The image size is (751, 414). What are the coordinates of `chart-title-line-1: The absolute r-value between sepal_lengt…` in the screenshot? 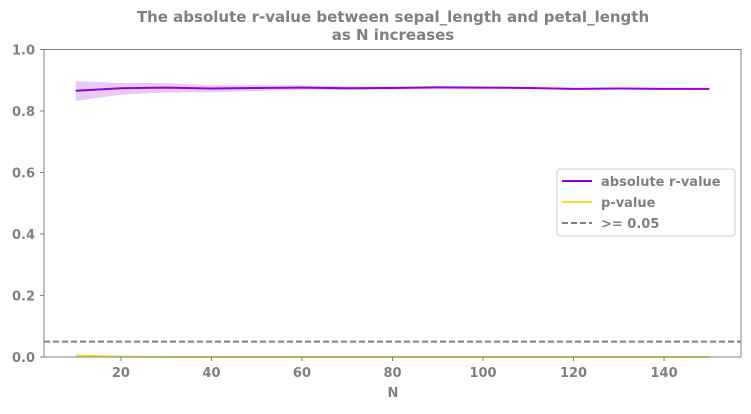 It's located at (393, 17).